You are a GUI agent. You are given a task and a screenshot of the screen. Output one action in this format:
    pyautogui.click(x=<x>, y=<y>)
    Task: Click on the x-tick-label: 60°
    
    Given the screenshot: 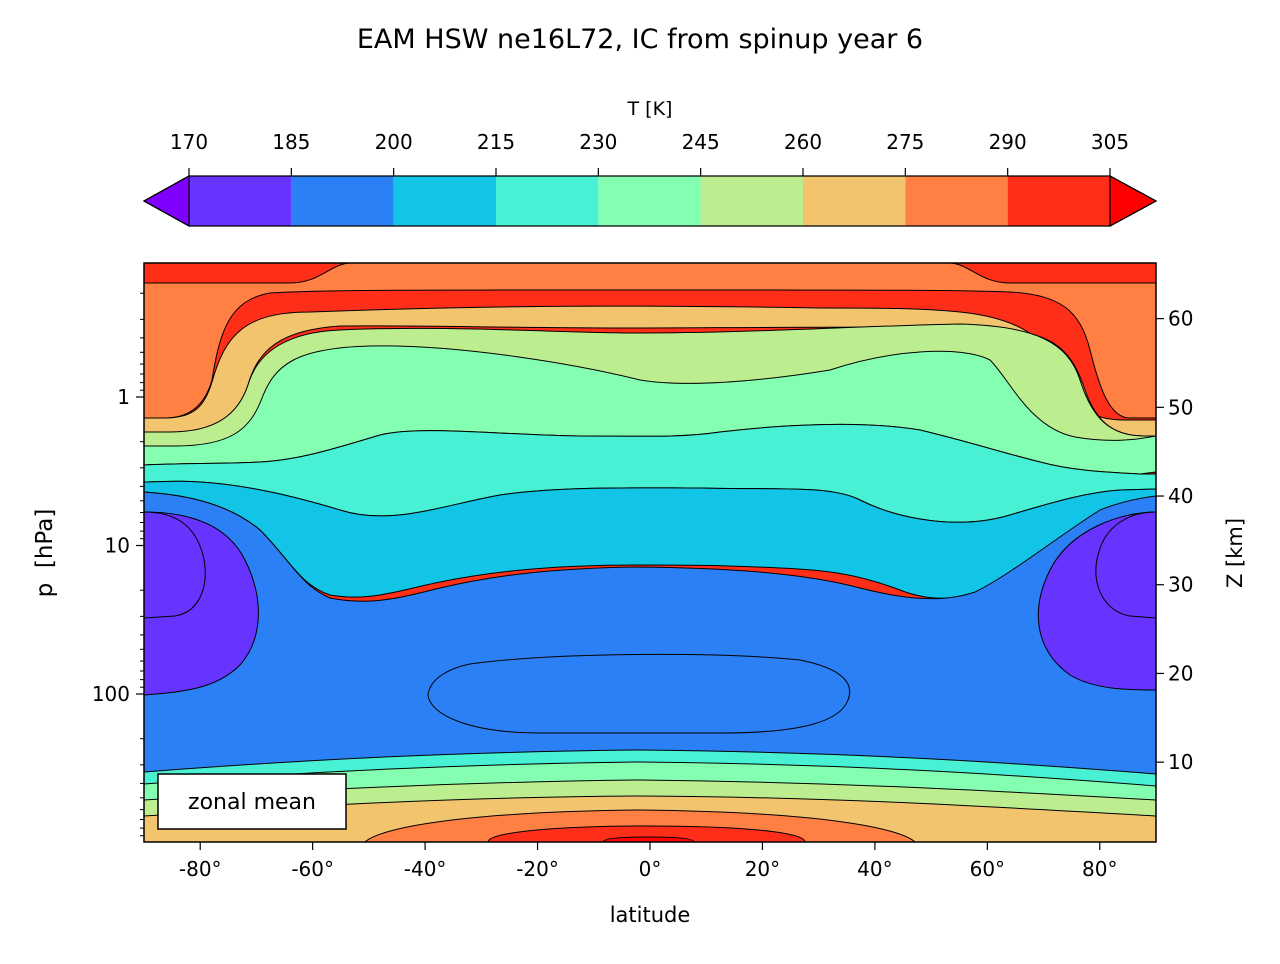 What is the action you would take?
    pyautogui.click(x=987, y=869)
    